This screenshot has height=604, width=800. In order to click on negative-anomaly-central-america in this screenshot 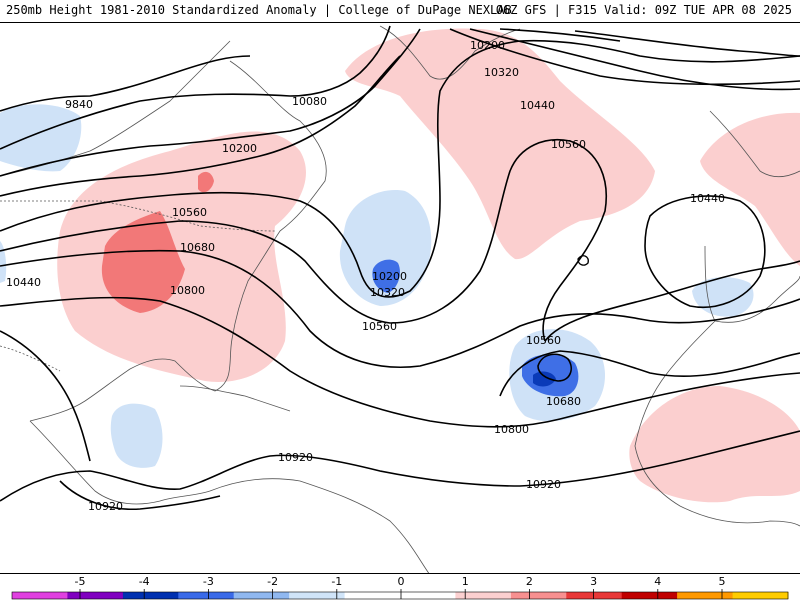, I will do `click(136, 435)`.